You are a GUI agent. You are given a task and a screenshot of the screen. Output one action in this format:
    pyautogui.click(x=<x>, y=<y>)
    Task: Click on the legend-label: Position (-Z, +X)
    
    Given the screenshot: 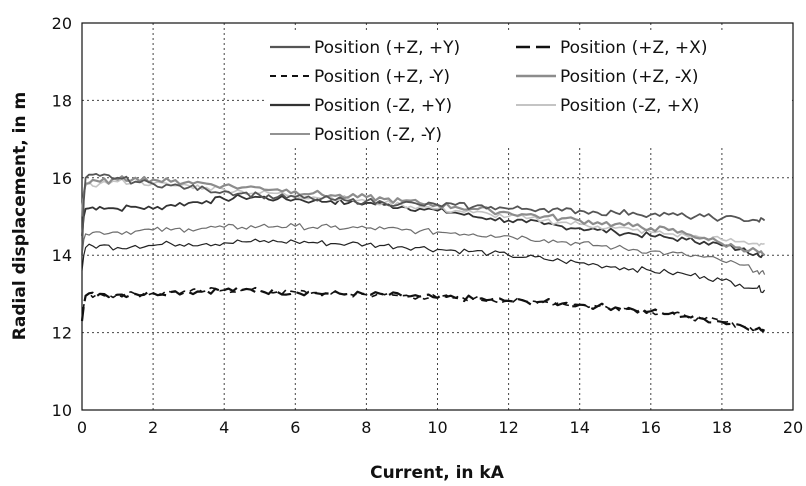 What is the action you would take?
    pyautogui.click(x=629, y=106)
    